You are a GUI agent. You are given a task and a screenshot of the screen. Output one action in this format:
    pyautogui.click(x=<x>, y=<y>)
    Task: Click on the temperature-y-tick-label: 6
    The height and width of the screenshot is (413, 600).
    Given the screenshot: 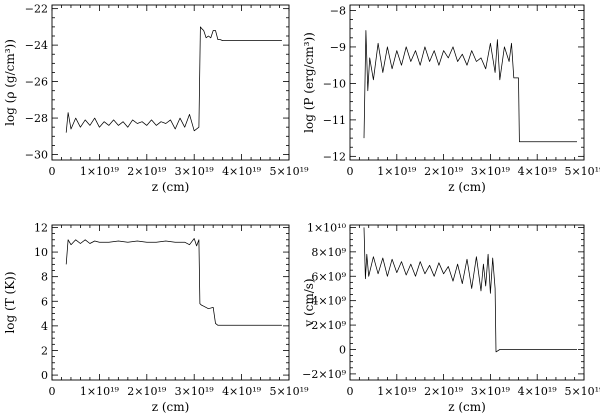 What is the action you would take?
    pyautogui.click(x=44, y=301)
    